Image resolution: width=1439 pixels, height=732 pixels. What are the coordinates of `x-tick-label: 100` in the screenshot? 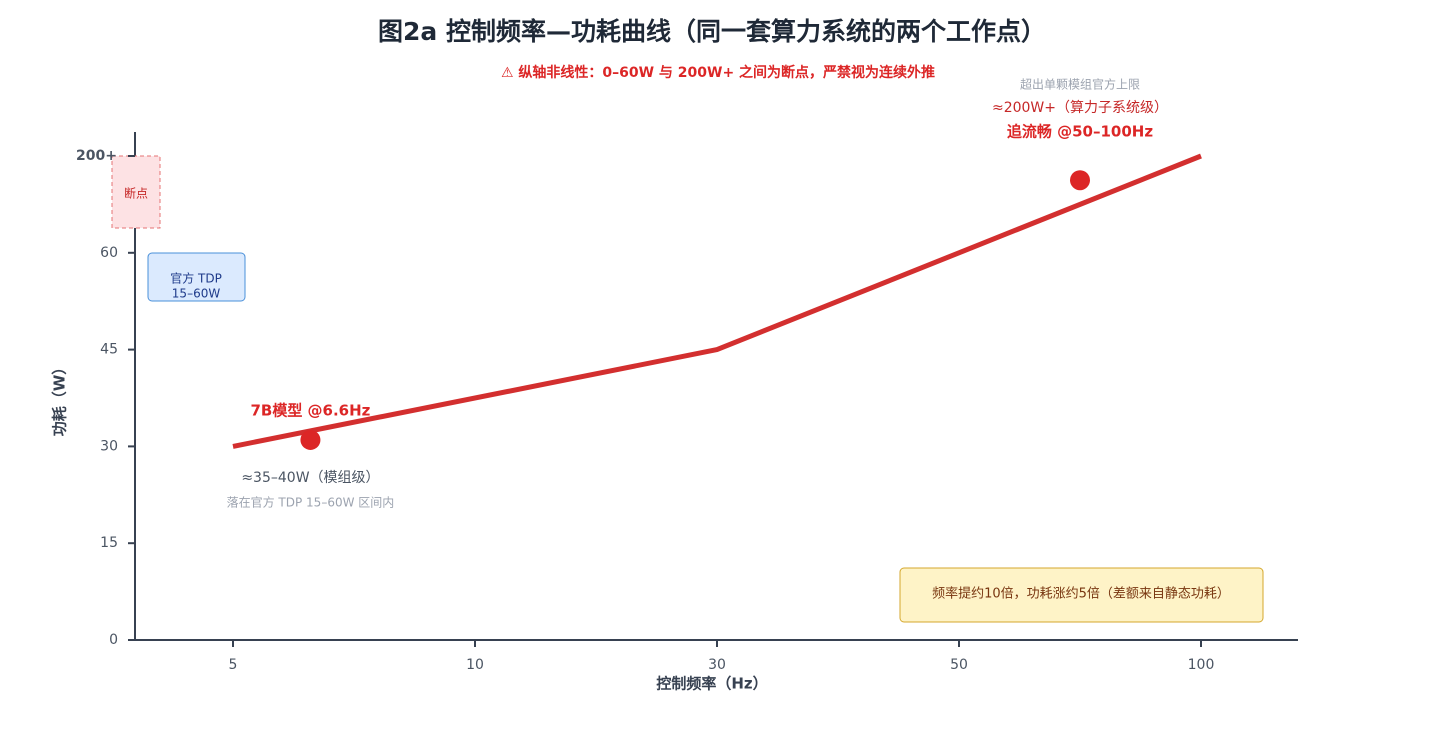 It's located at (1201, 665).